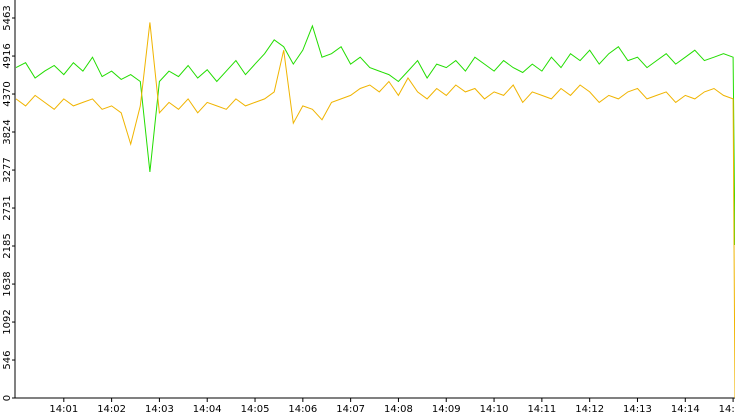 The width and height of the screenshot is (735, 415). What do you see at coordinates (7, 359) in the screenshot?
I see `y-tick-label: 546` at bounding box center [7, 359].